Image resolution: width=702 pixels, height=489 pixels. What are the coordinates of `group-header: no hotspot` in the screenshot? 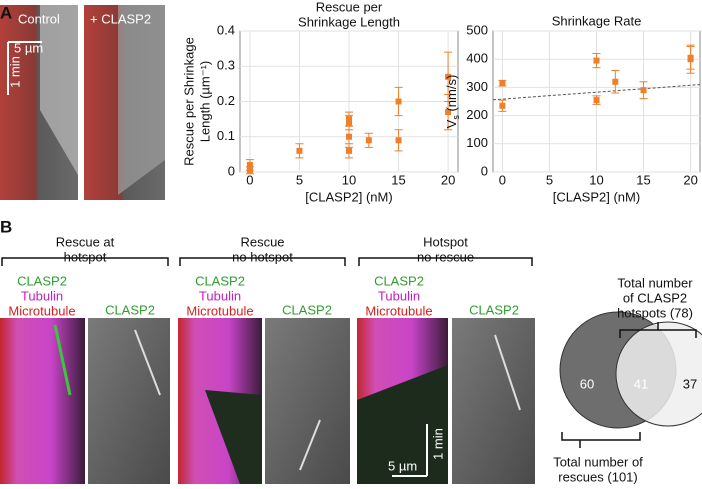 It's located at (262, 256).